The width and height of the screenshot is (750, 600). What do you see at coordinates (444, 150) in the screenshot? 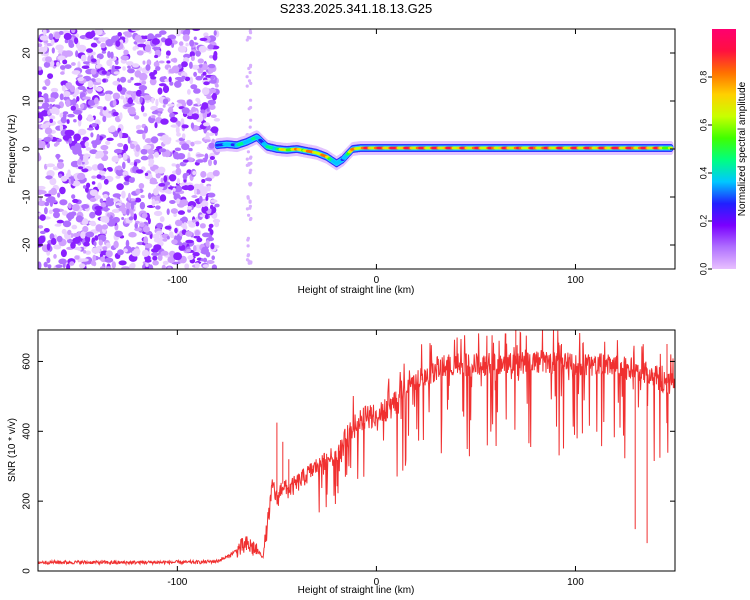
I see `spectrogram-ridge` at bounding box center [444, 150].